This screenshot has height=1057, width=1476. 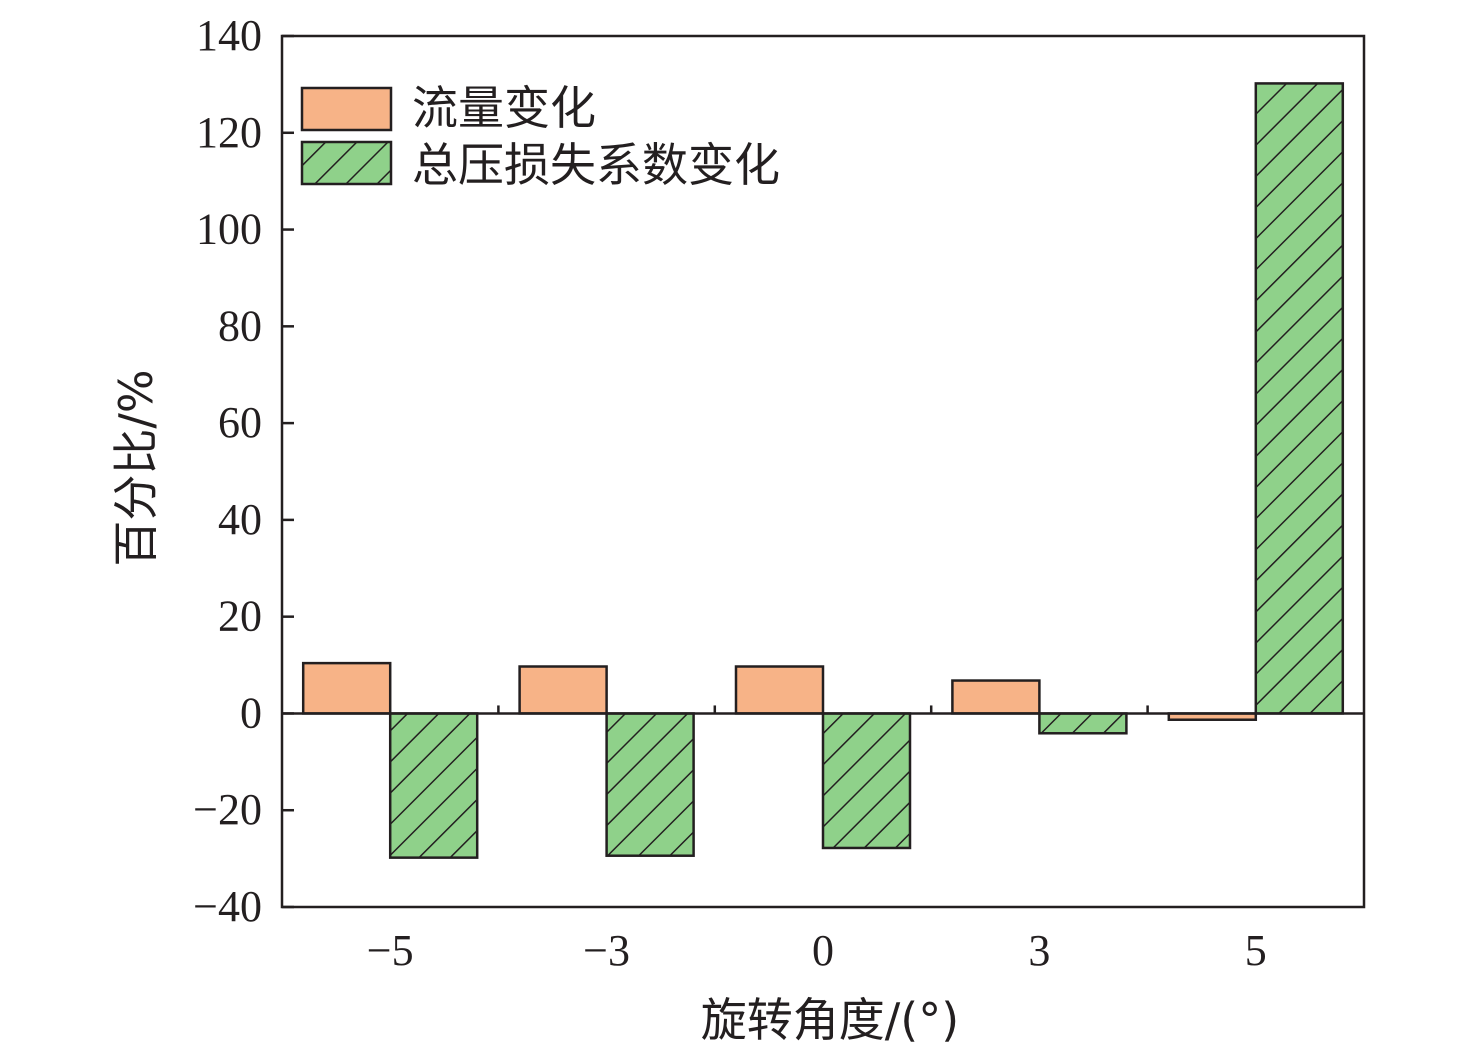 What do you see at coordinates (229, 35) in the screenshot?
I see `y-tick-label: 140` at bounding box center [229, 35].